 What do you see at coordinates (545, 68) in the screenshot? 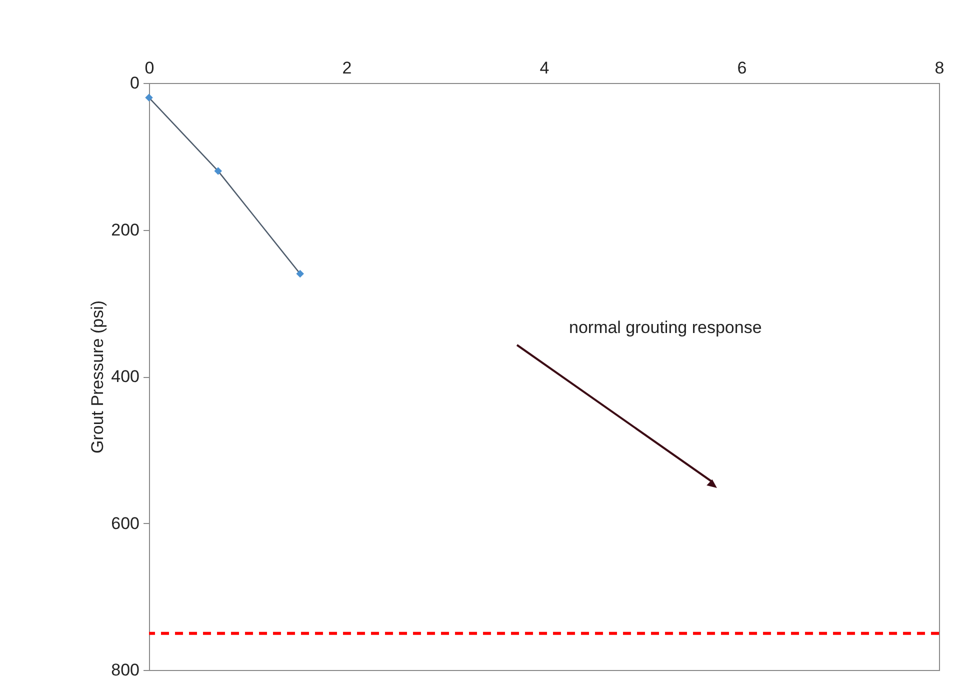
I see `x-tick-label: 4` at bounding box center [545, 68].